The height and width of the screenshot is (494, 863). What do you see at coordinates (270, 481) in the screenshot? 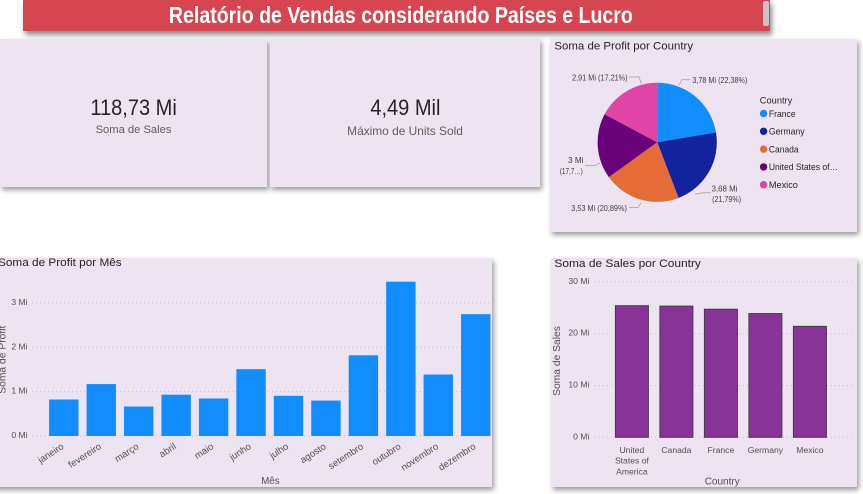
I see `svg-text: Mês` at bounding box center [270, 481].